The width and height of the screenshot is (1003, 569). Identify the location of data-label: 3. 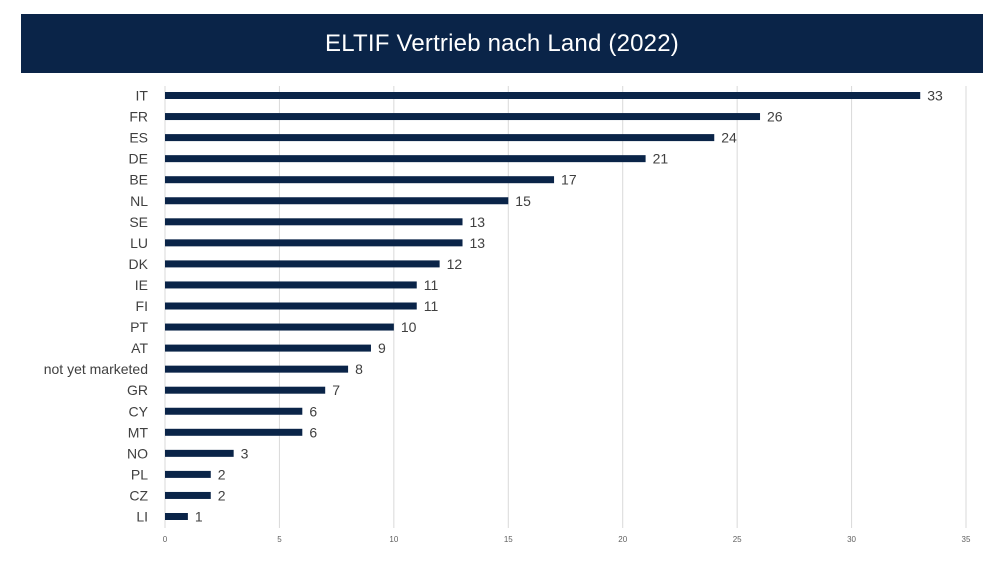
(245, 453).